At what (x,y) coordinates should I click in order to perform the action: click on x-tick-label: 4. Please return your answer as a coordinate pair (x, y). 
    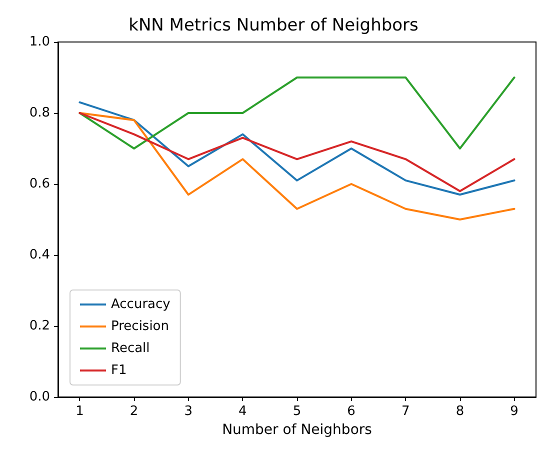
    Looking at the image, I should click on (242, 411).